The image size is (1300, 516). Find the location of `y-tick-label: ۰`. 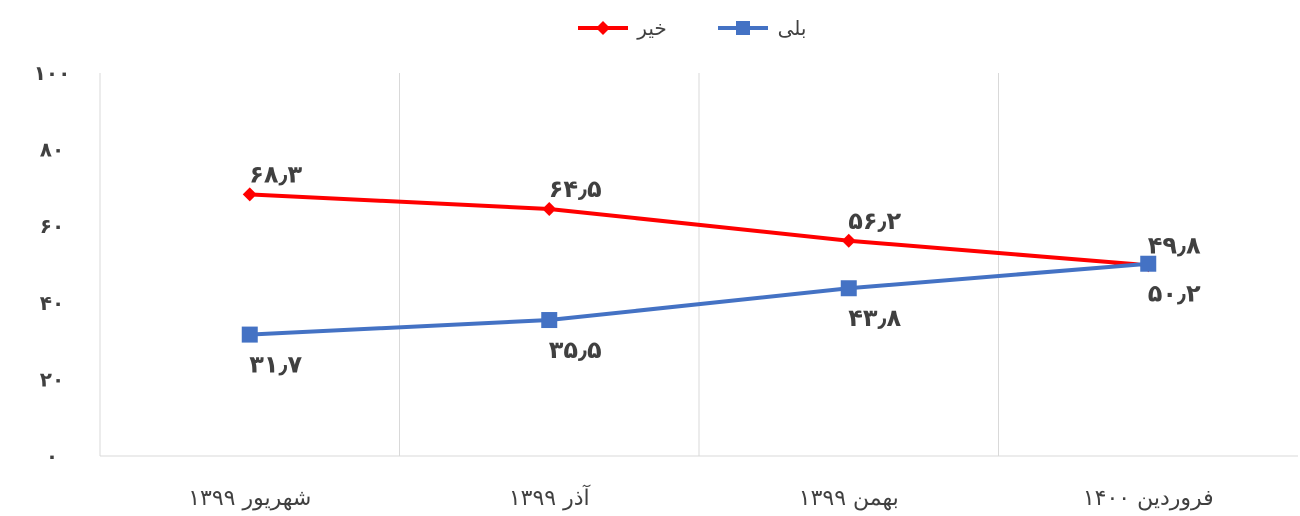

y-tick-label: ۰ is located at coordinates (52, 456).